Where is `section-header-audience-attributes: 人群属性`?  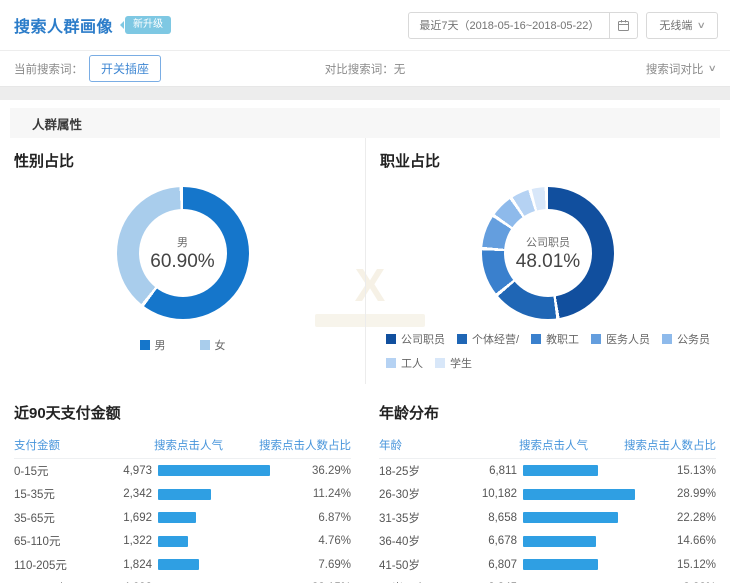 section-header-audience-attributes: 人群属性 is located at coordinates (365, 123).